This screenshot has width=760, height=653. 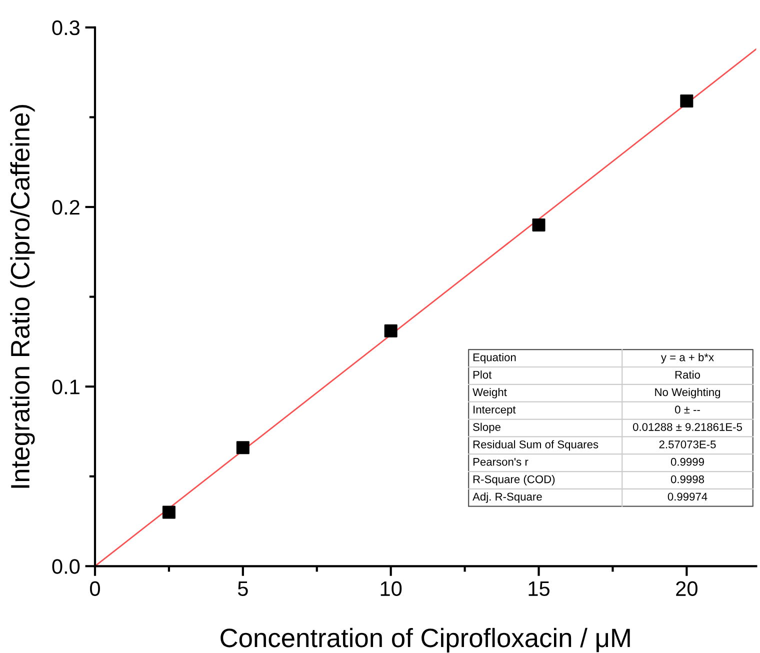 I want to click on y-tick-label: 0.2, so click(x=66, y=207).